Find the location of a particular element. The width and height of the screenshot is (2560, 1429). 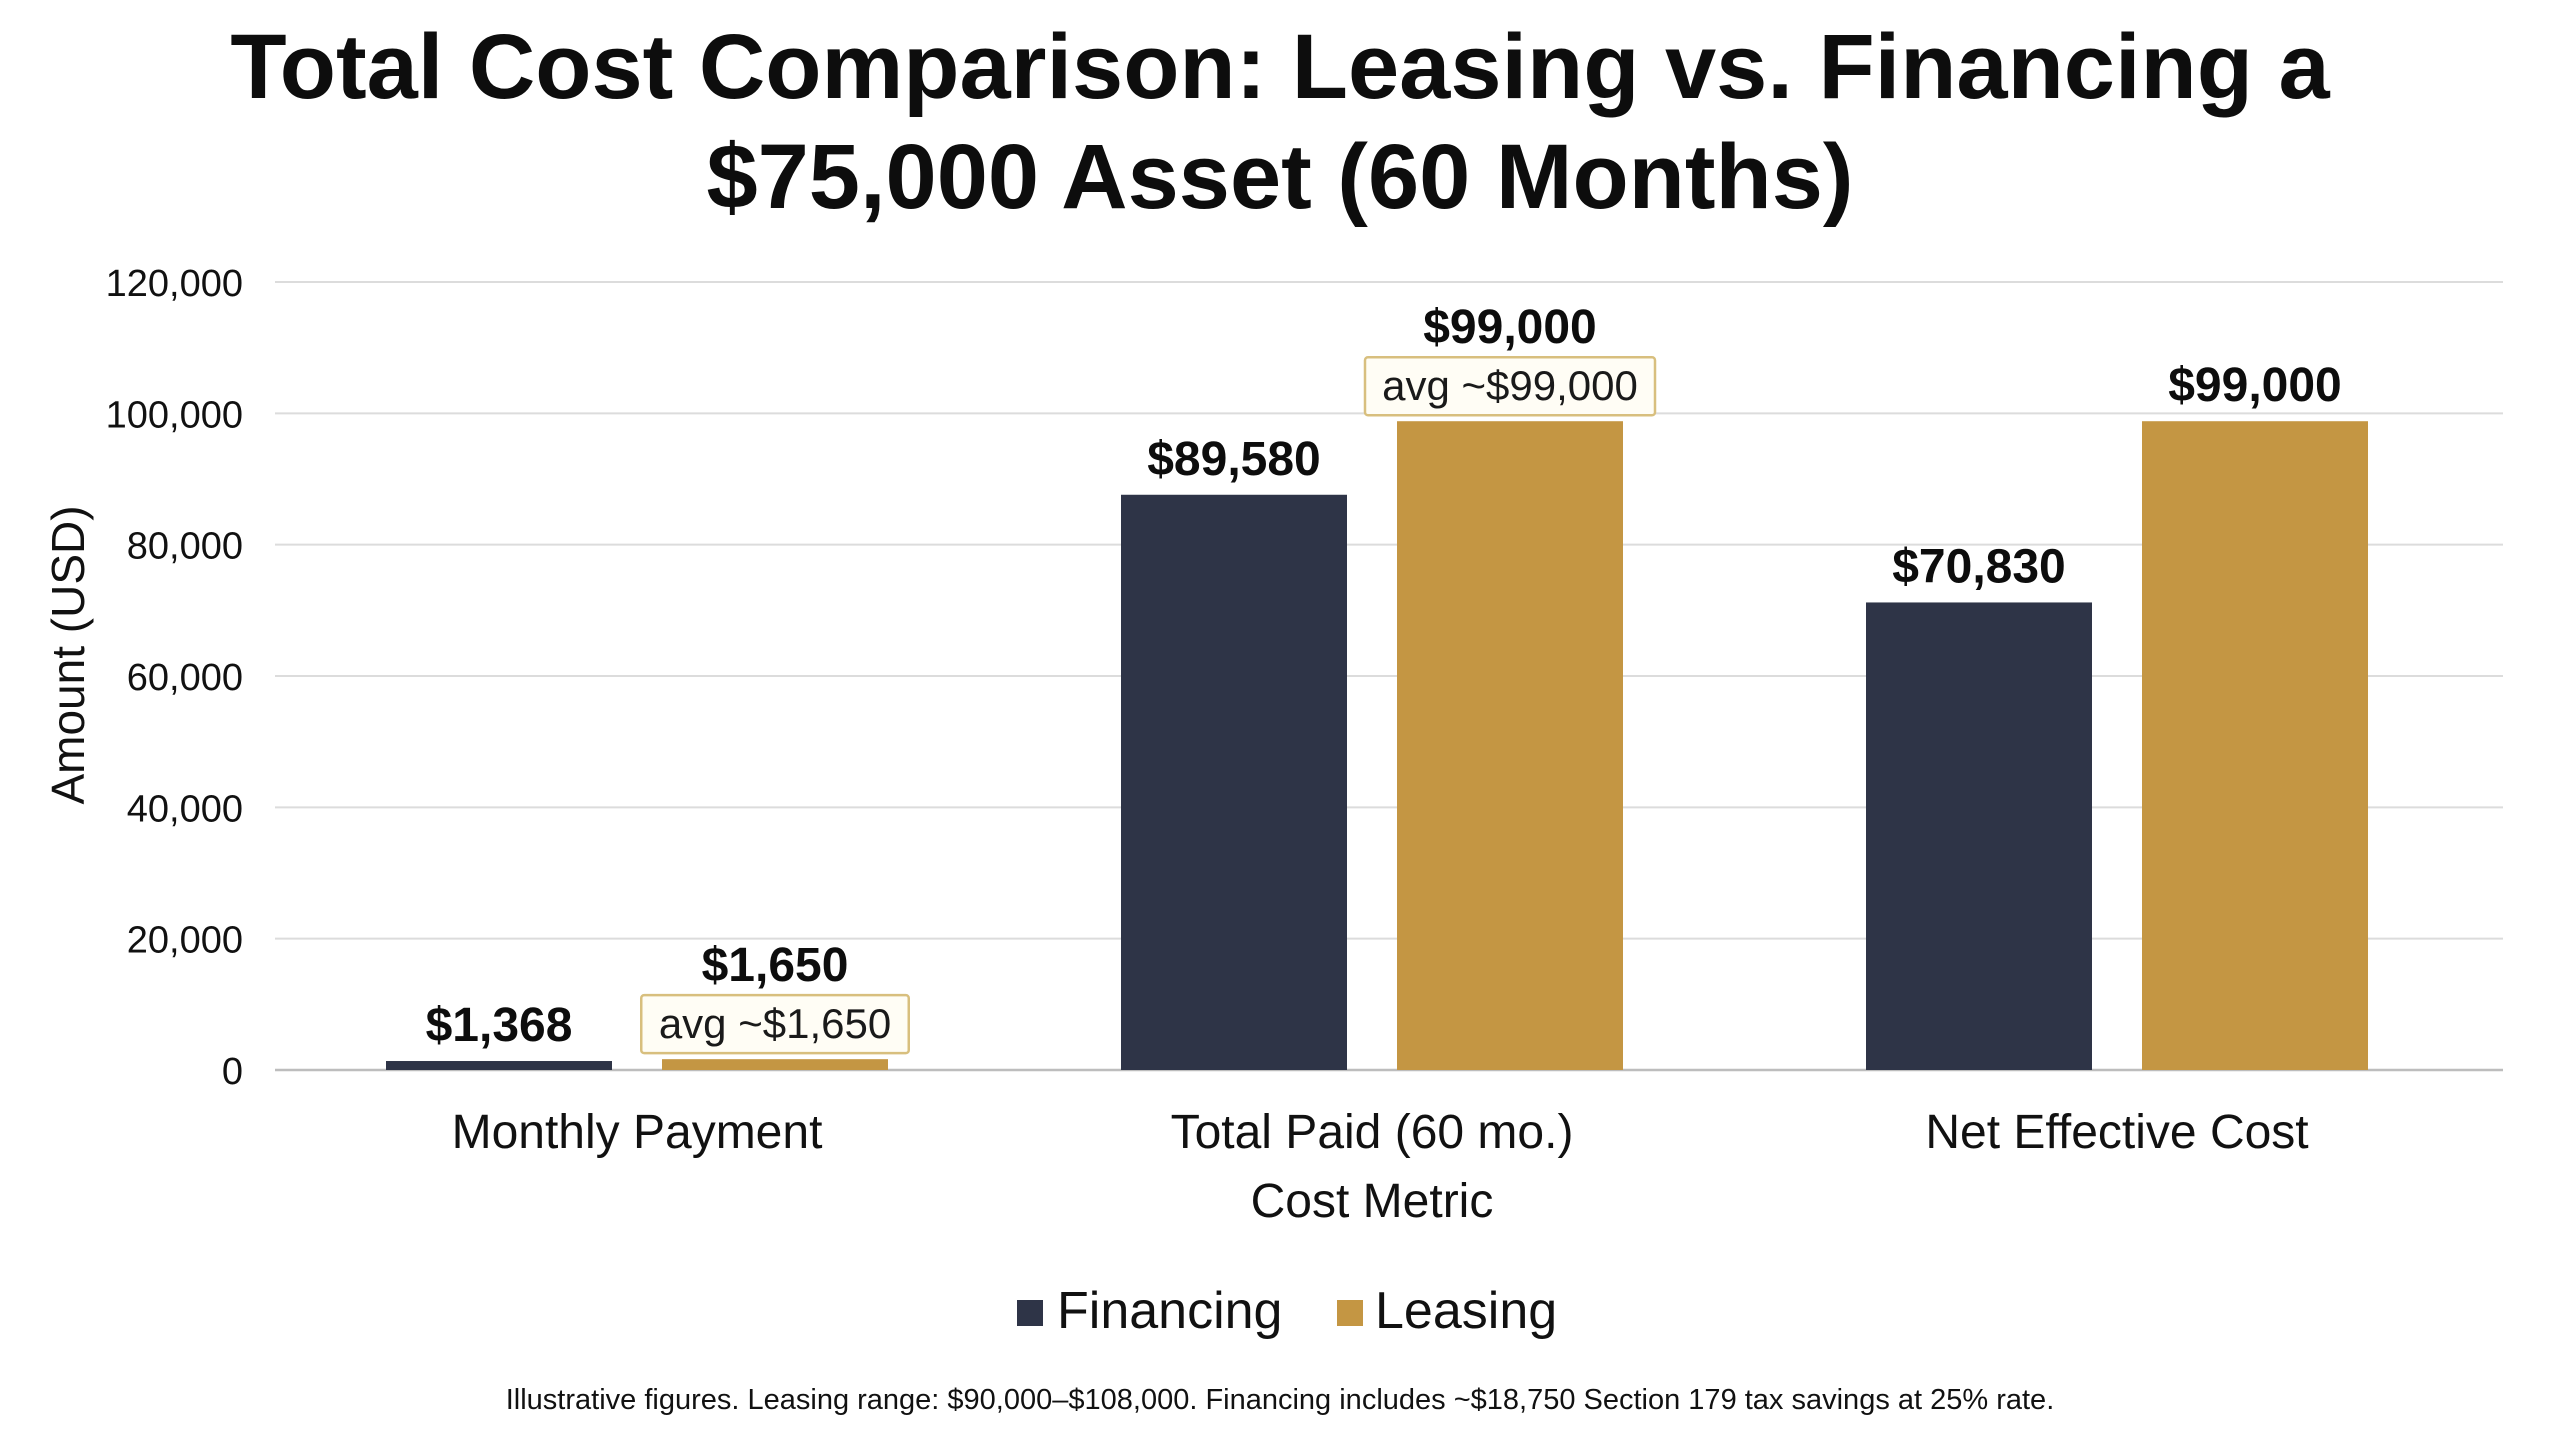

x-tick-label: Total Paid (60 mo.) is located at coordinates (1372, 1132).